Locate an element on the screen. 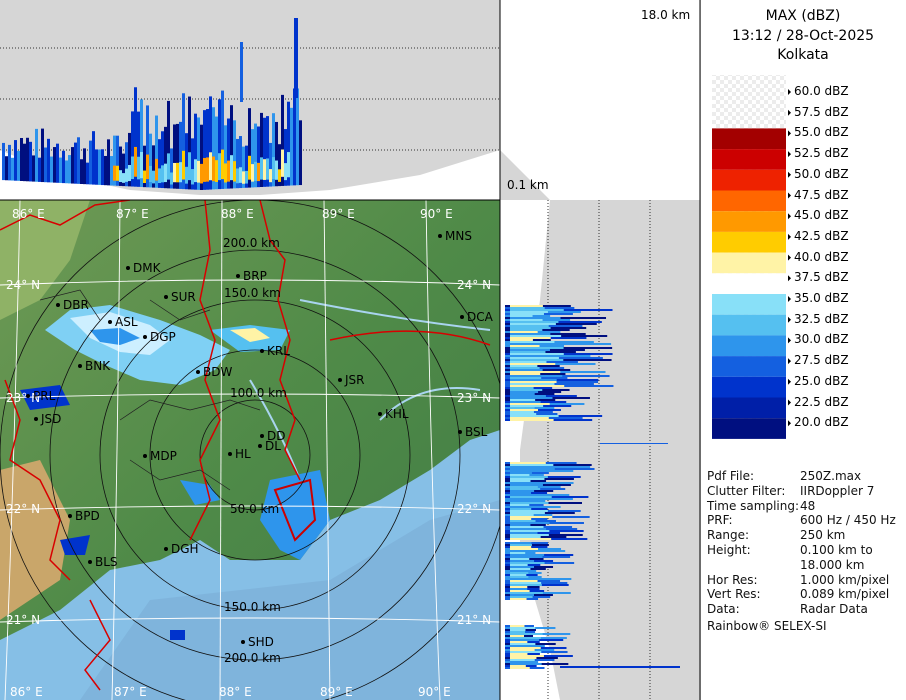 This screenshot has height=700, width=906. hills-southwest is located at coordinates (35, 540).